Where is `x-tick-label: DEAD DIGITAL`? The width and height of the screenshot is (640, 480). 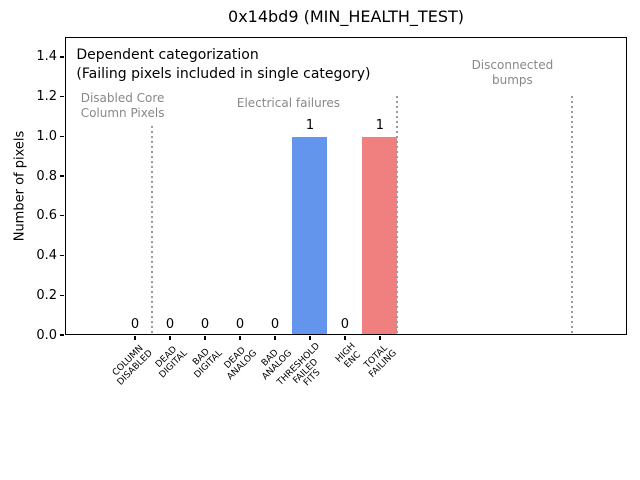
x-tick-label: DEAD DIGITAL is located at coordinates (171, 362).